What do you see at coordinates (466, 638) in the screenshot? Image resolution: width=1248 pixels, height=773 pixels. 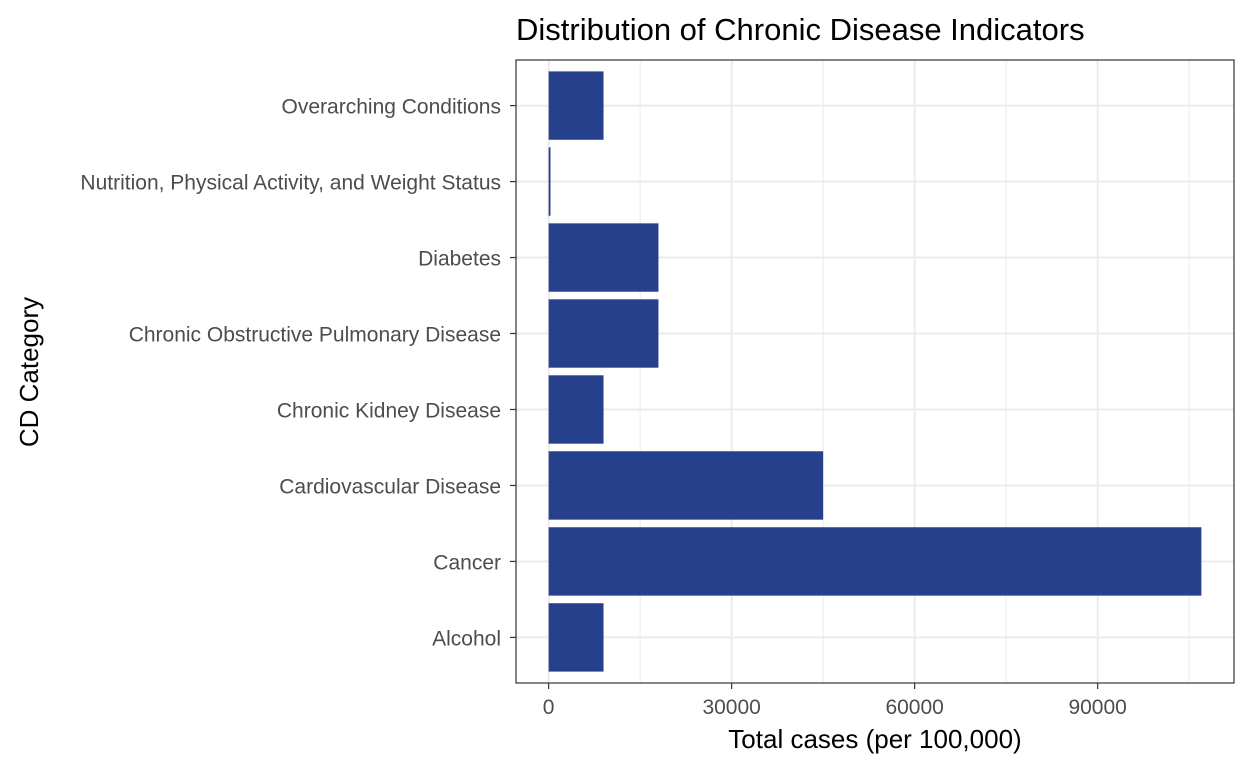 I see `y-tick-label: Alcohol` at bounding box center [466, 638].